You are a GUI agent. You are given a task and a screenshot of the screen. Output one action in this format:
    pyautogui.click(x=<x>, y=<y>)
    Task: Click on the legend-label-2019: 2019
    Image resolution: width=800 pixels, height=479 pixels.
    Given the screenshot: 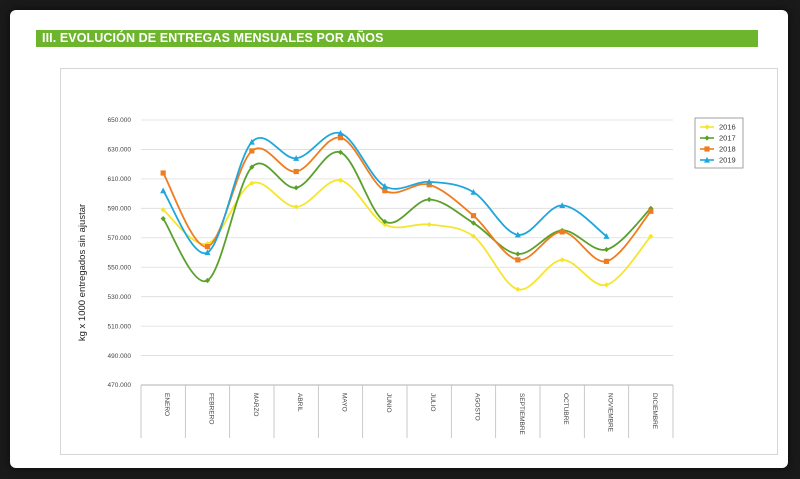 What is the action you would take?
    pyautogui.click(x=727, y=160)
    